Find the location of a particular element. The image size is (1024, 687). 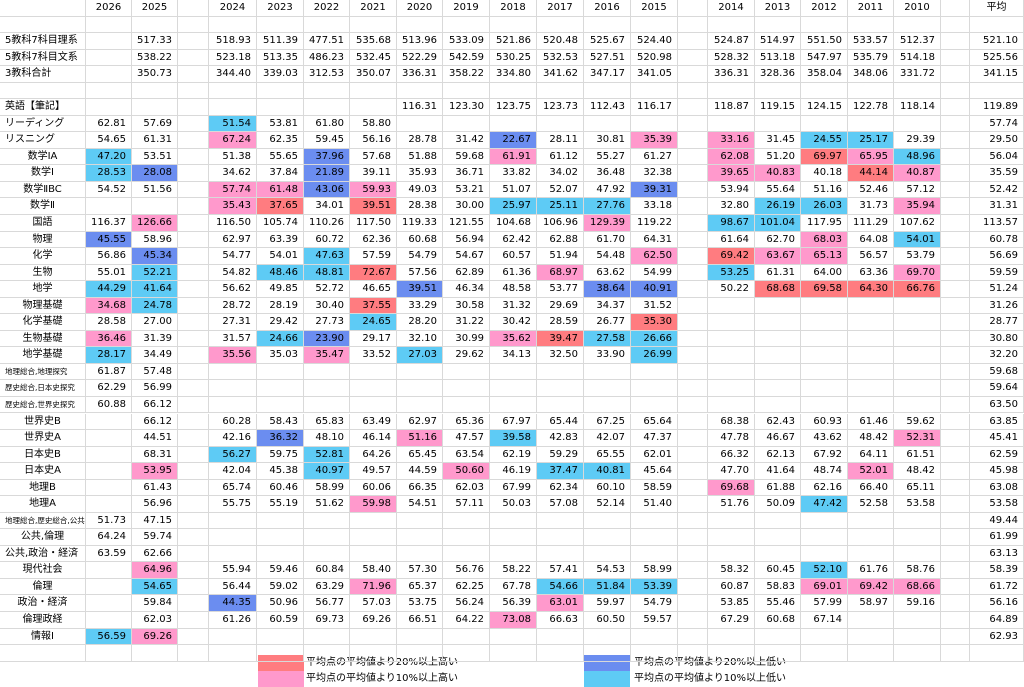

score-cell: 63.54 is located at coordinates (466, 455).